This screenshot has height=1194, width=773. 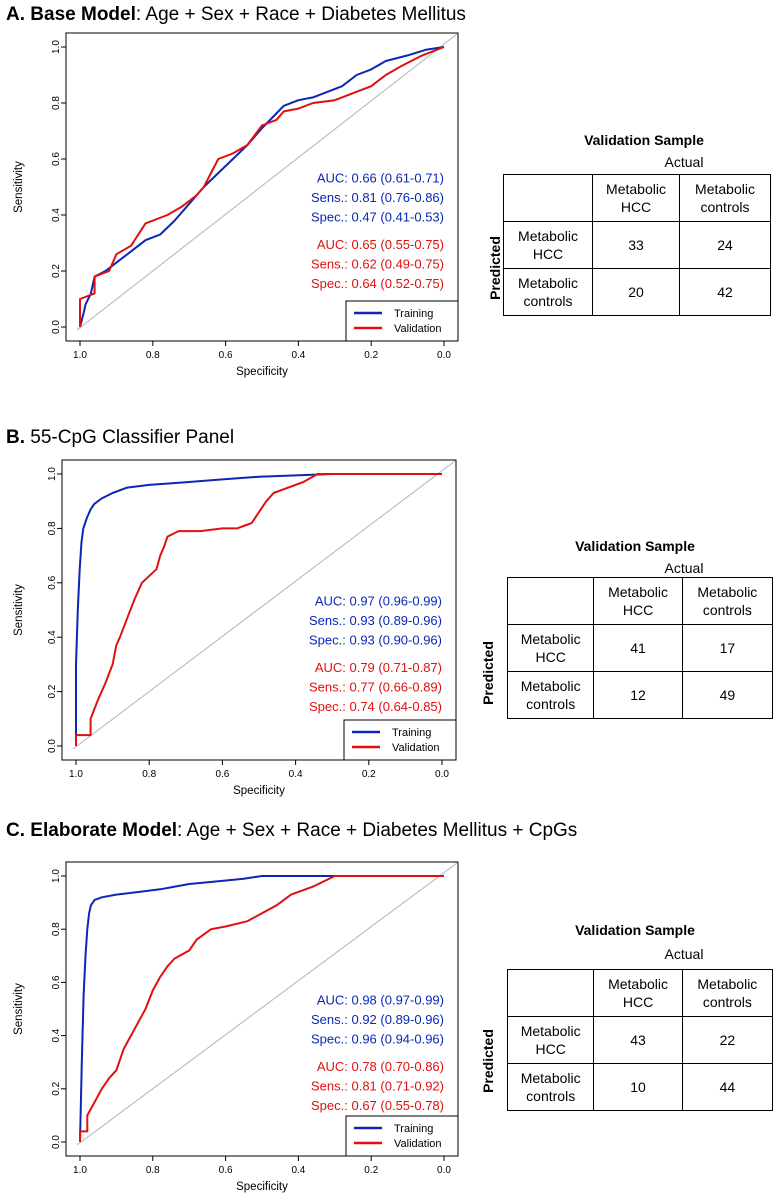 What do you see at coordinates (13, 14) in the screenshot?
I see `panel-letter: A` at bounding box center [13, 14].